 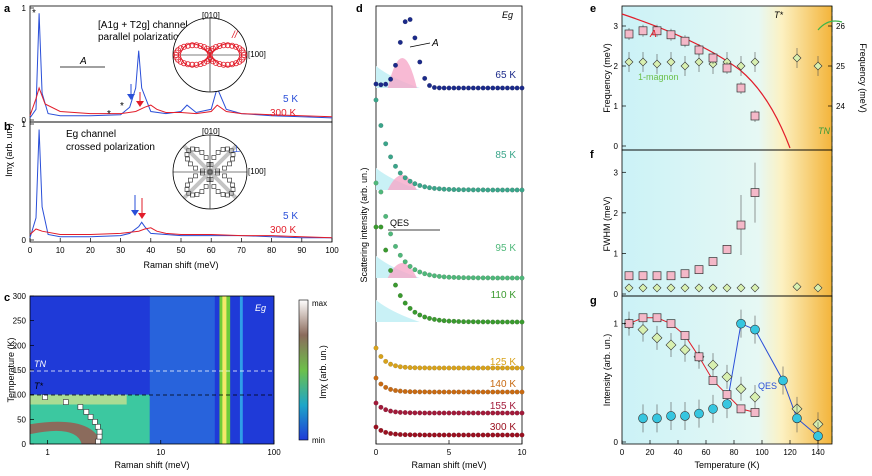 I want to click on ab-xtick-label: 0, so click(x=30, y=250).